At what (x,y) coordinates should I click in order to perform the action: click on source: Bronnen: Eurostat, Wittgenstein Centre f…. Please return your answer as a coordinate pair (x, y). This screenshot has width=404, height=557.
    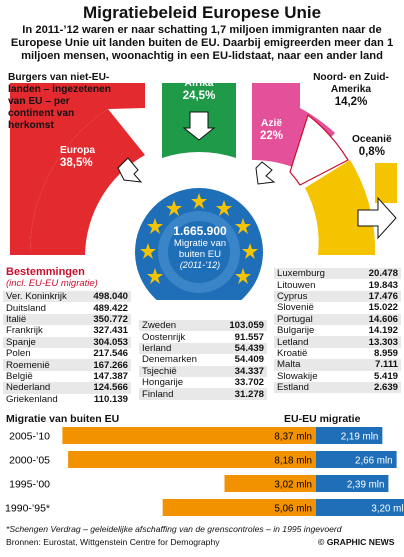
    Looking at the image, I should click on (113, 542).